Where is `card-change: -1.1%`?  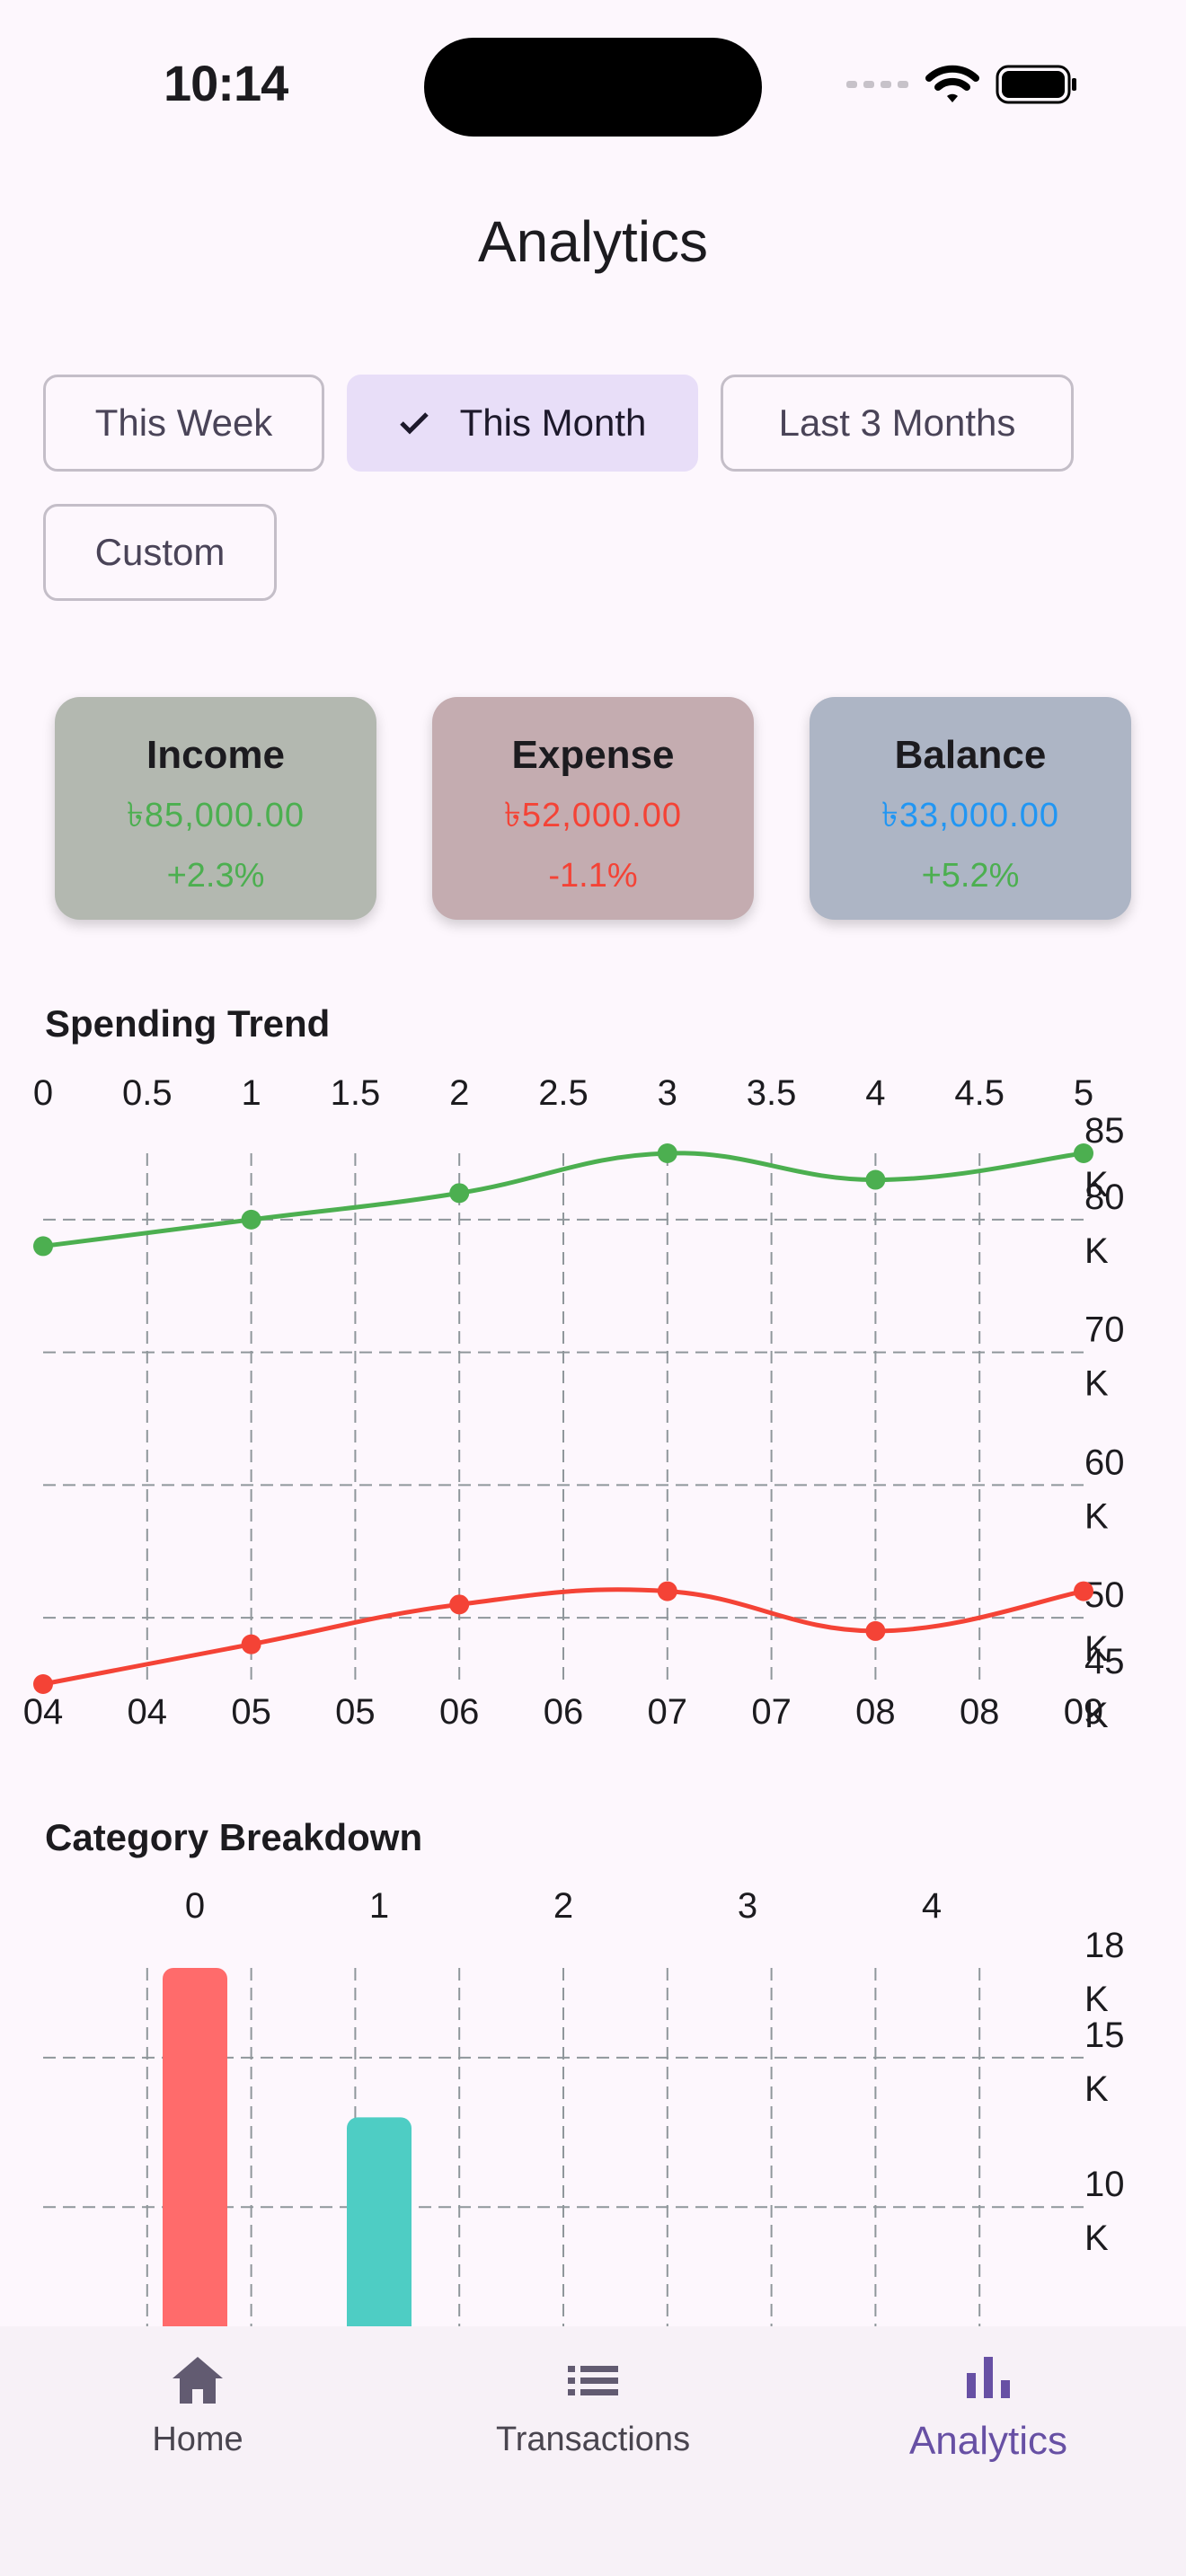
card-change: -1.1% is located at coordinates (593, 876).